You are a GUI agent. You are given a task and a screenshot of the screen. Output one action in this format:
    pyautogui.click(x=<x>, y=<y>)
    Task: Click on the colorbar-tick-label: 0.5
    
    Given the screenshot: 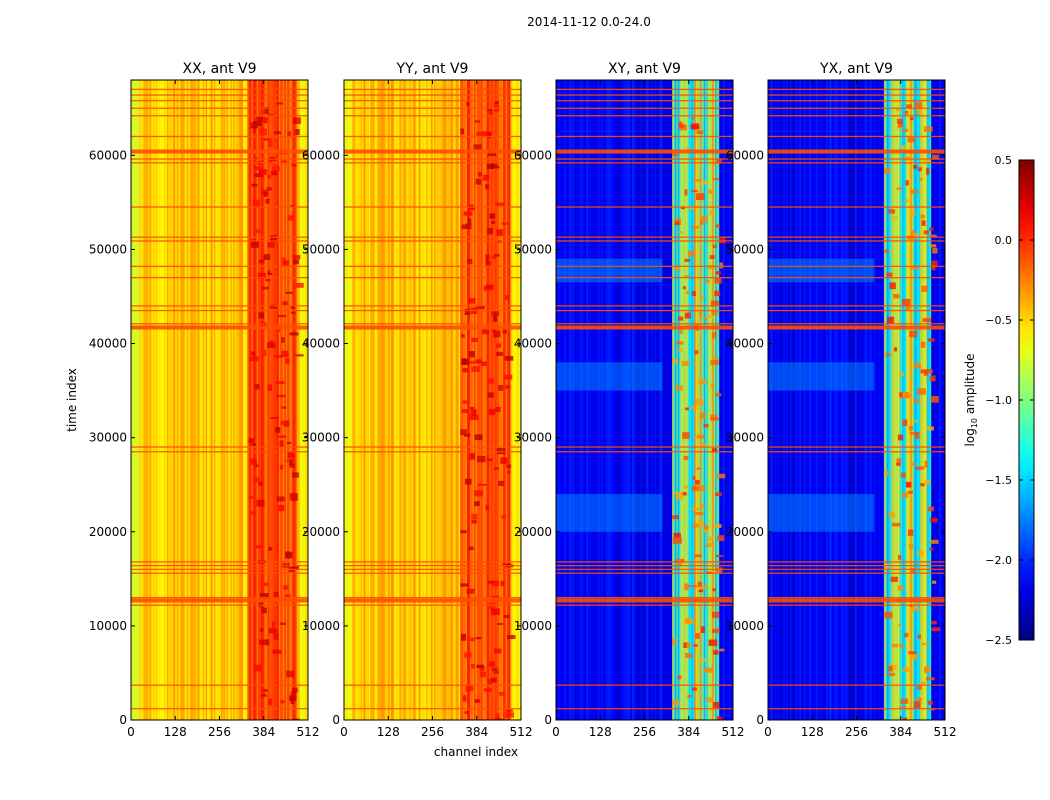 What is the action you would take?
    pyautogui.click(x=1004, y=160)
    